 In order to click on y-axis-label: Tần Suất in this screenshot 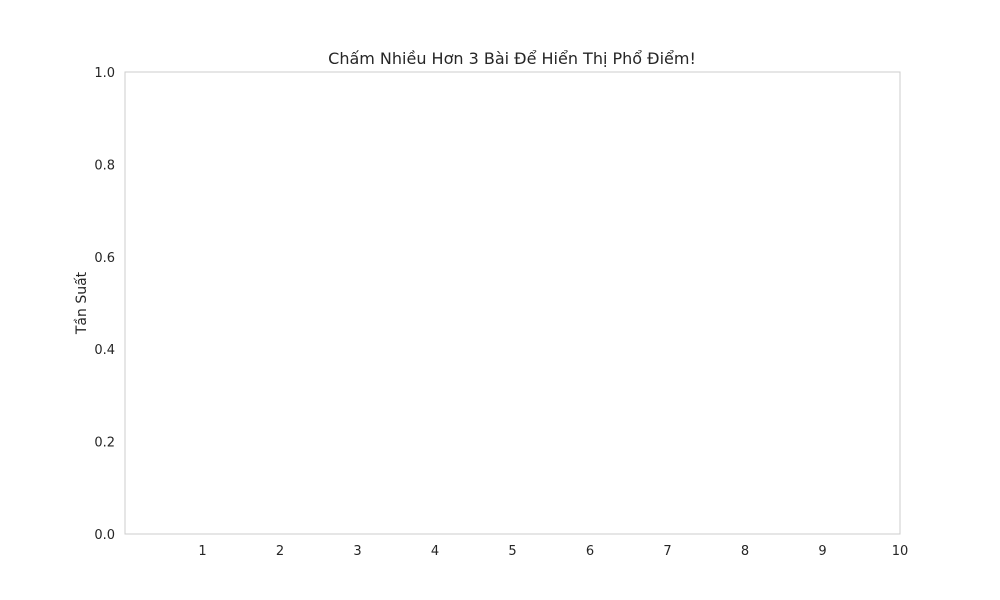, I will do `click(82, 303)`.